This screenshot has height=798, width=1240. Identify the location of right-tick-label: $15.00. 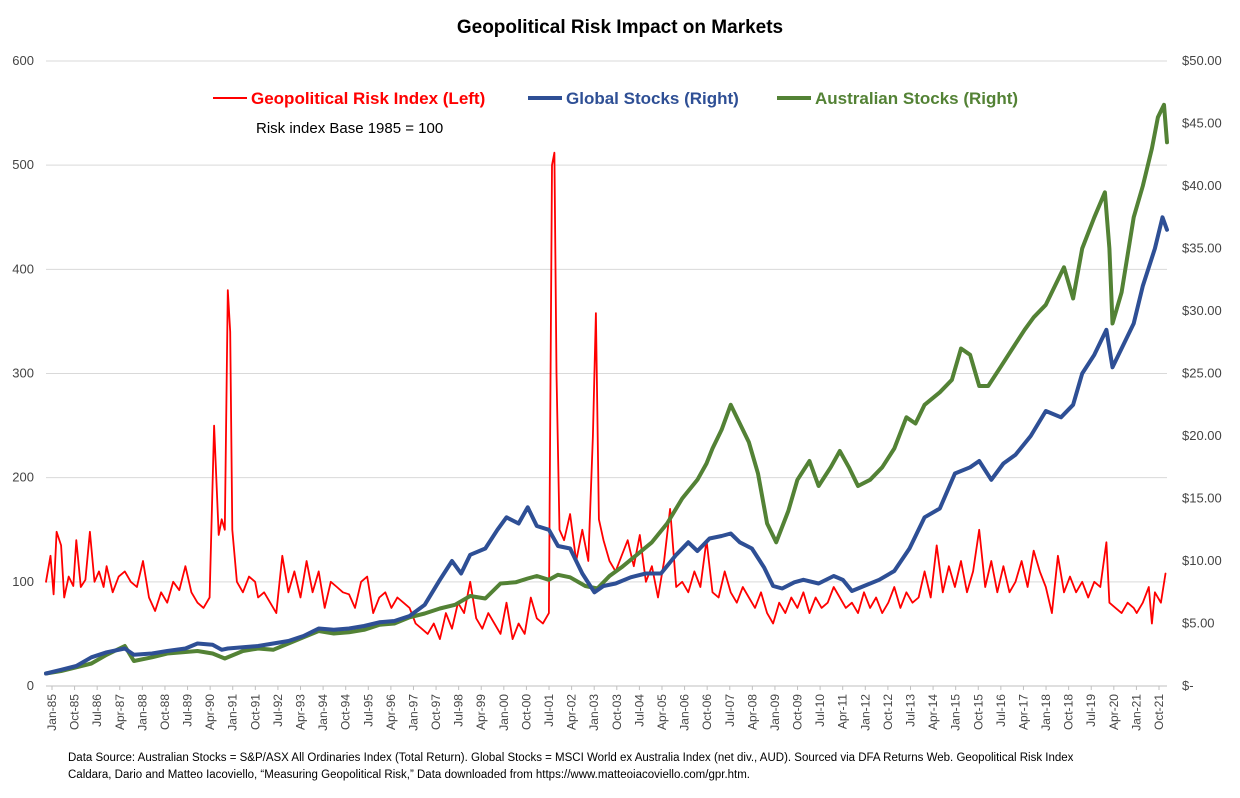
(1202, 498).